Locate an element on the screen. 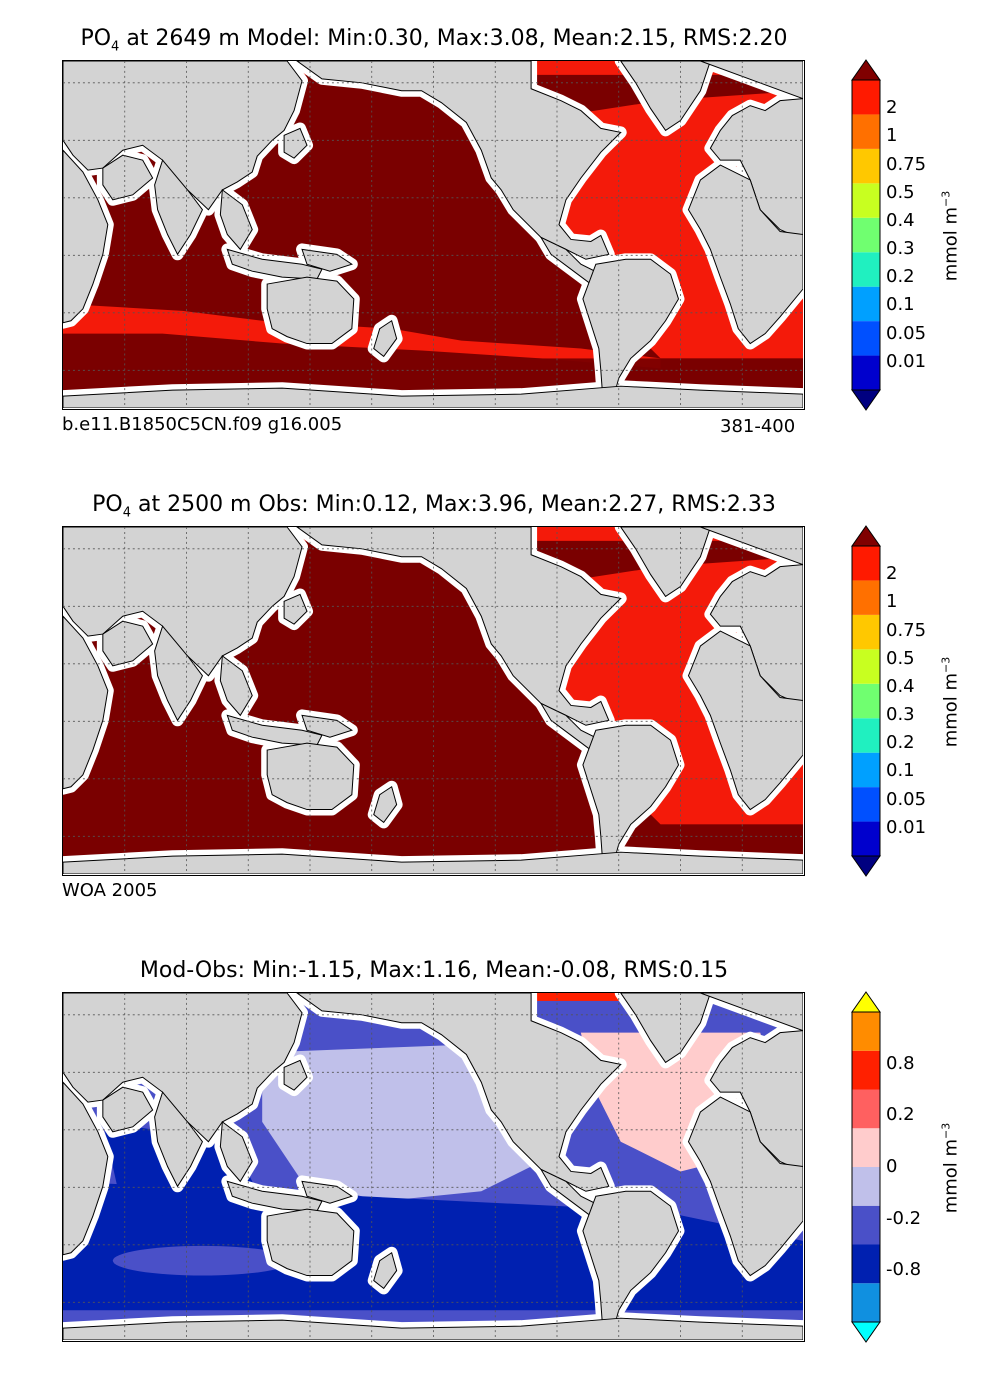 This screenshot has height=1374, width=995. colorbar-tick-label: 0.8 is located at coordinates (900, 1063).